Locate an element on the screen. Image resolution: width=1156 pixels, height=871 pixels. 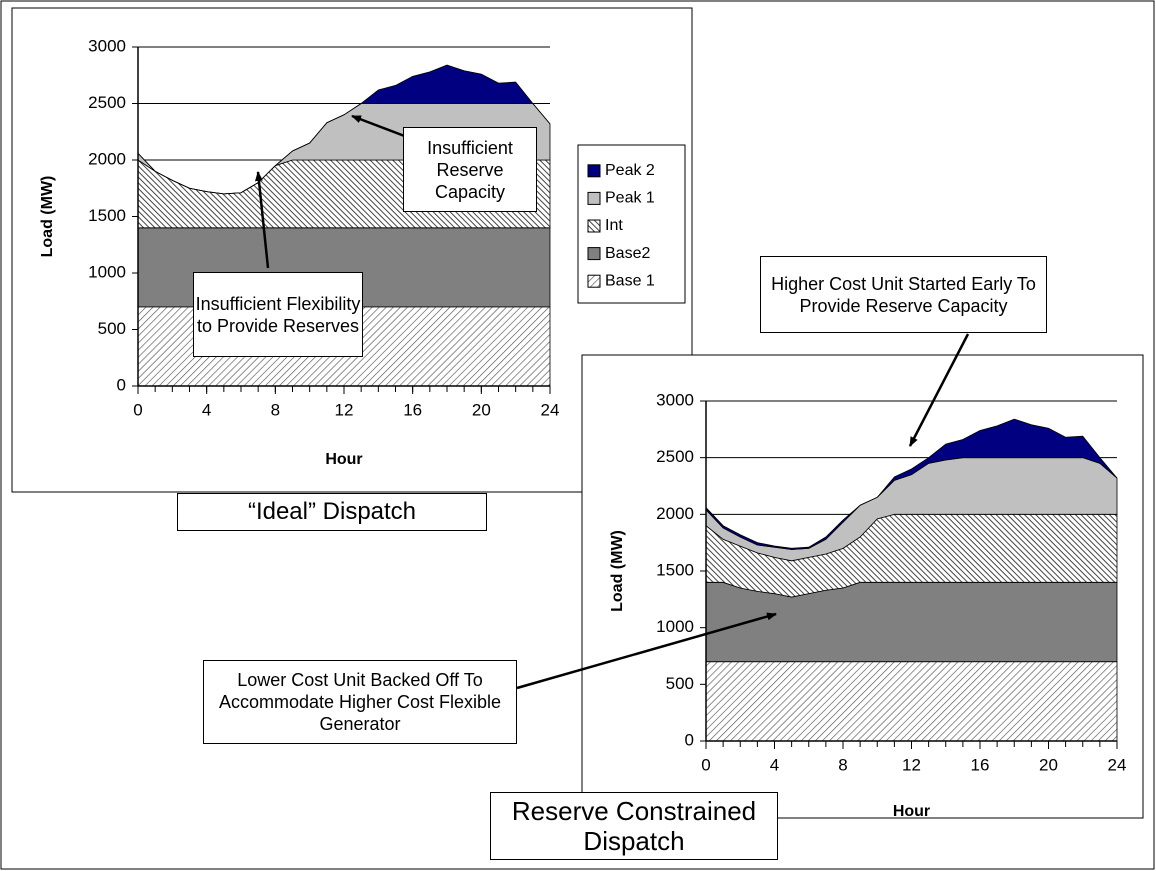
legend-label: Peak 2 is located at coordinates (630, 170).